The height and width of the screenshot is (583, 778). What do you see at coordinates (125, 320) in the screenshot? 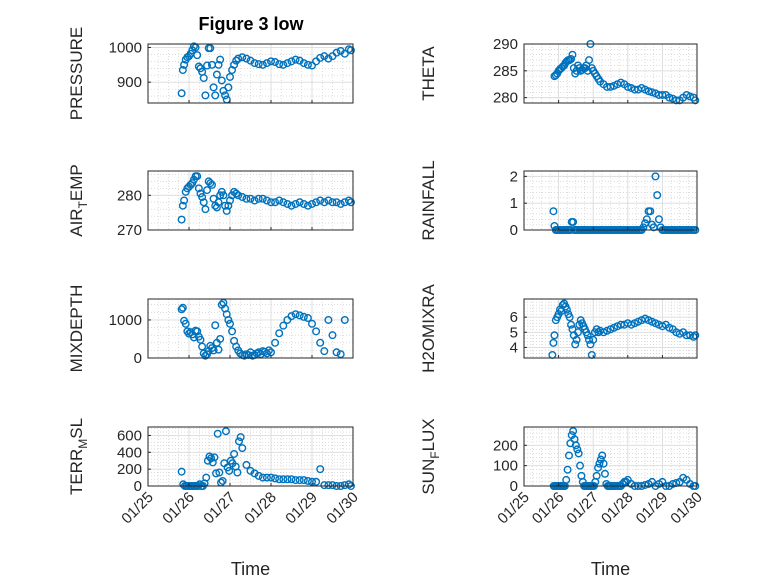
I see `y-tick-label: 1000` at bounding box center [125, 320].